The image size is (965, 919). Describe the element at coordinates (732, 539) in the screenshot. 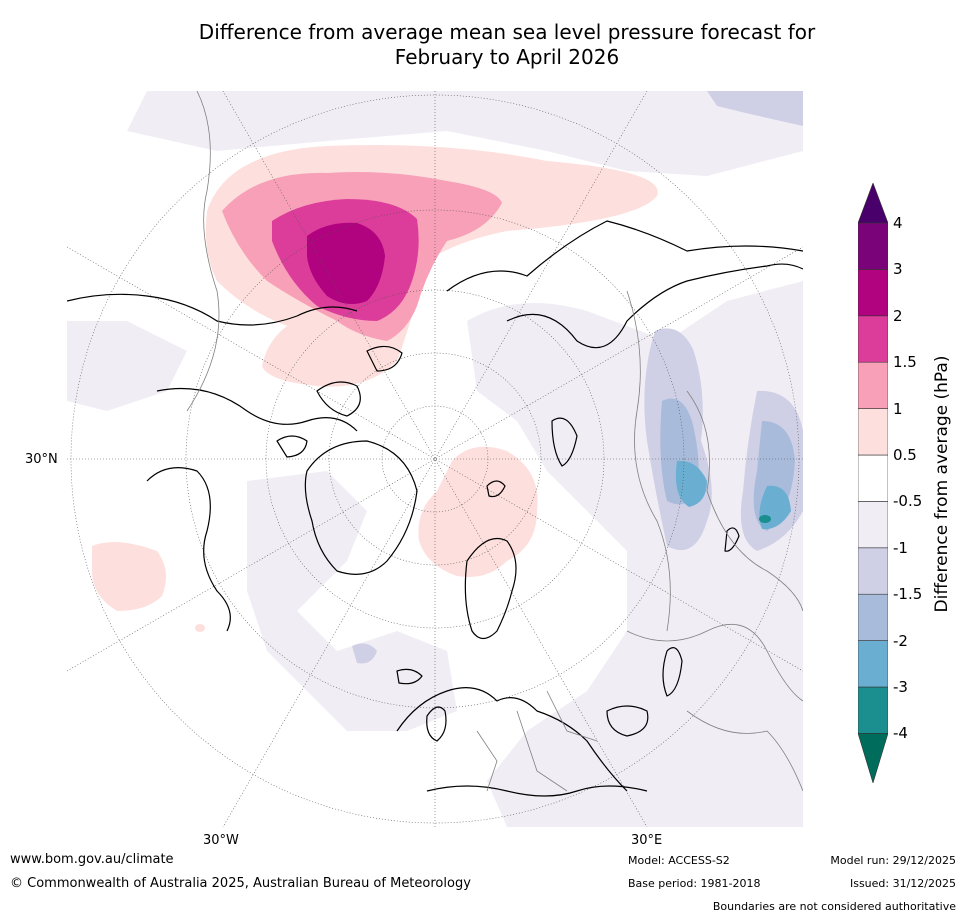

I see `lake-baikal` at that location.